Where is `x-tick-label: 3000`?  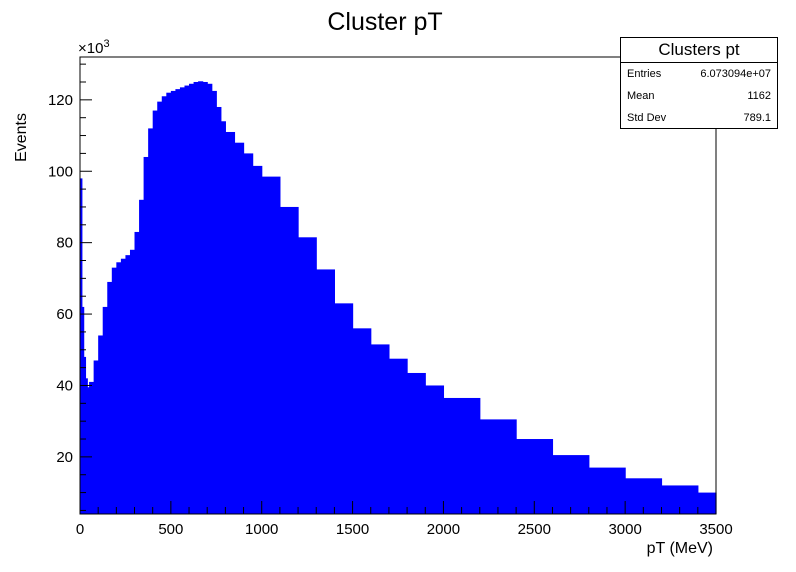
x-tick-label: 3000 is located at coordinates (624, 529).